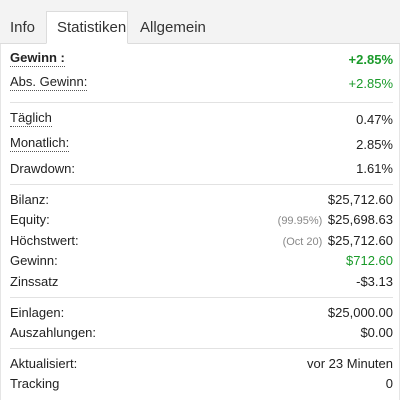 This screenshot has height=400, width=400. What do you see at coordinates (34, 260) in the screenshot?
I see `gewinn-amount-label: Gewinn:` at bounding box center [34, 260].